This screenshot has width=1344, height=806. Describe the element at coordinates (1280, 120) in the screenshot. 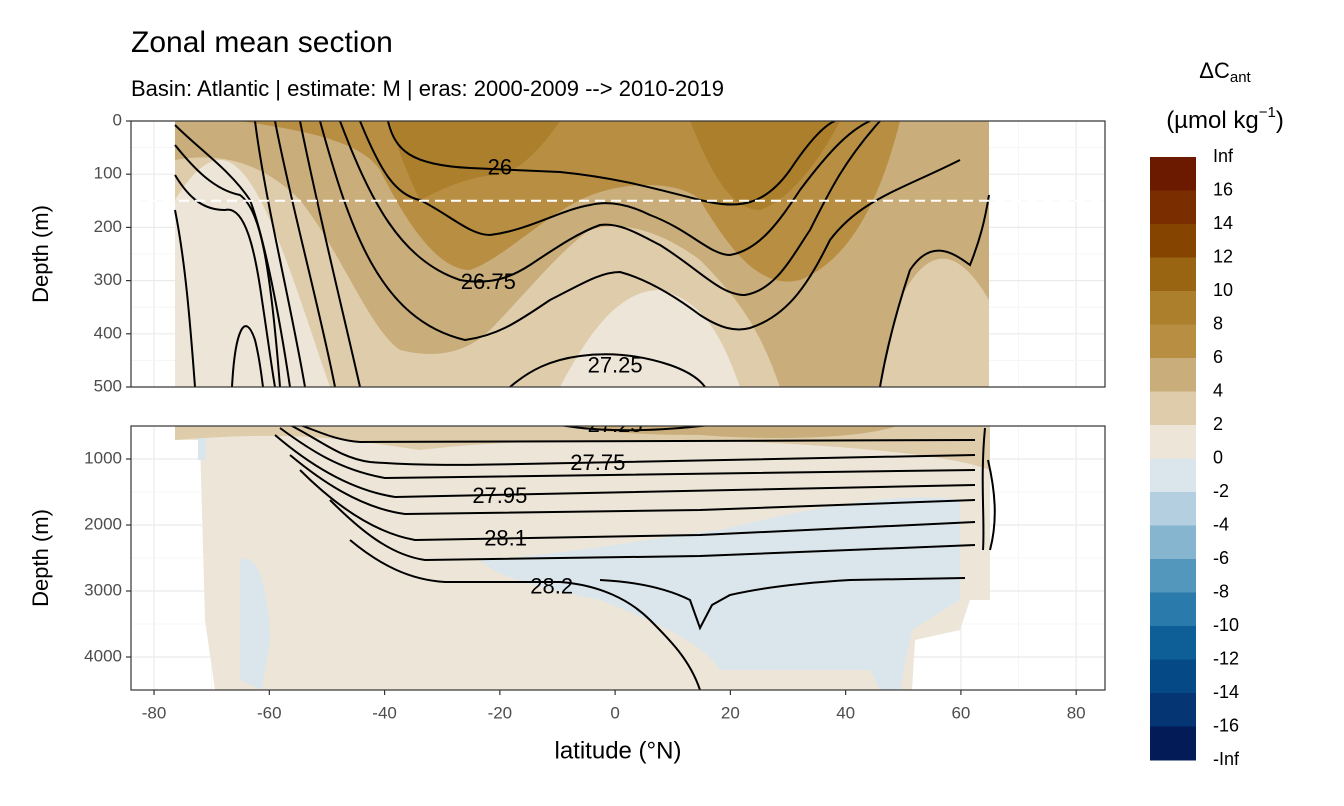

I see `legend-units-end: )` at that location.